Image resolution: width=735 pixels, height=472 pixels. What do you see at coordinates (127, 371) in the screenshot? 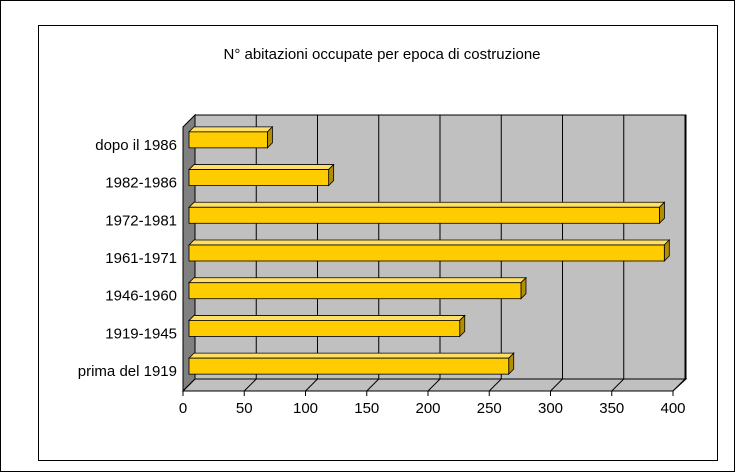
I see `y-tick-label: prima del 1919` at bounding box center [127, 371].